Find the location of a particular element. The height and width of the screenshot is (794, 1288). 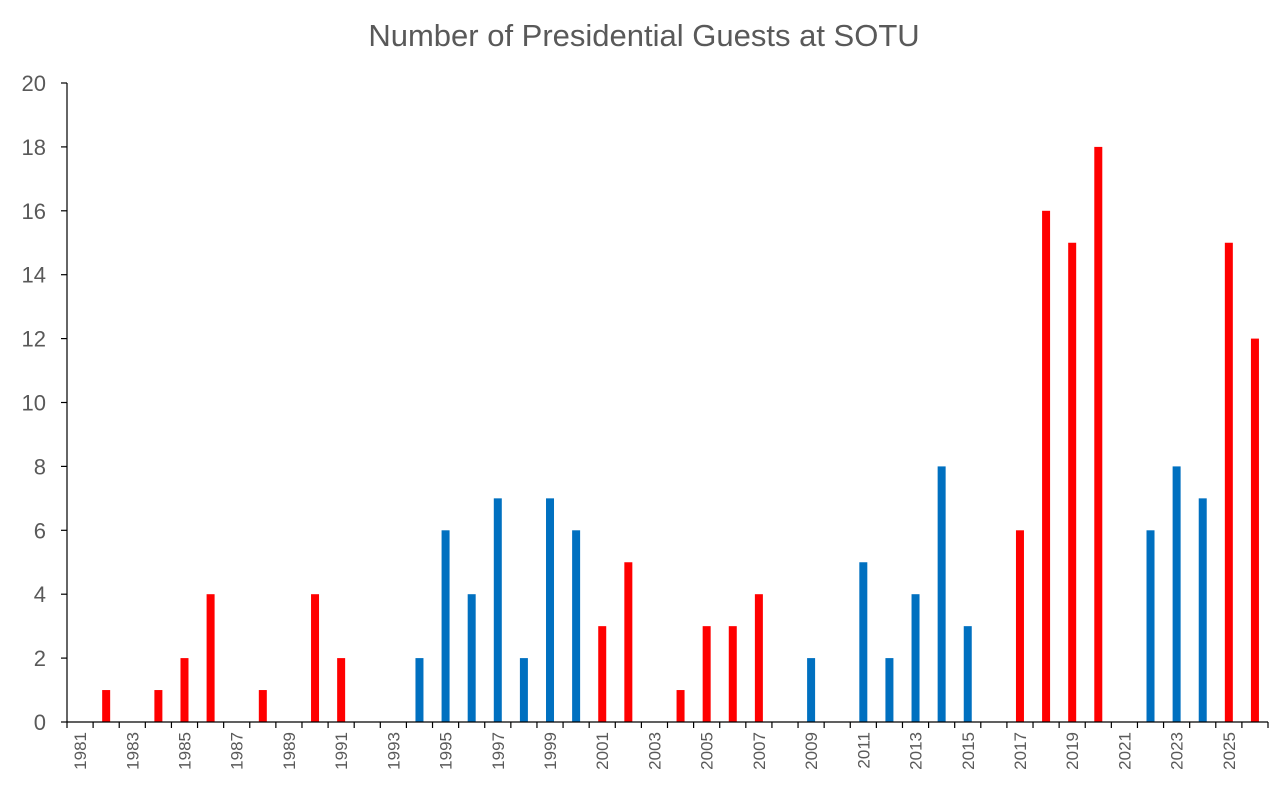

x-tick-label: 2021 is located at coordinates (1124, 751).